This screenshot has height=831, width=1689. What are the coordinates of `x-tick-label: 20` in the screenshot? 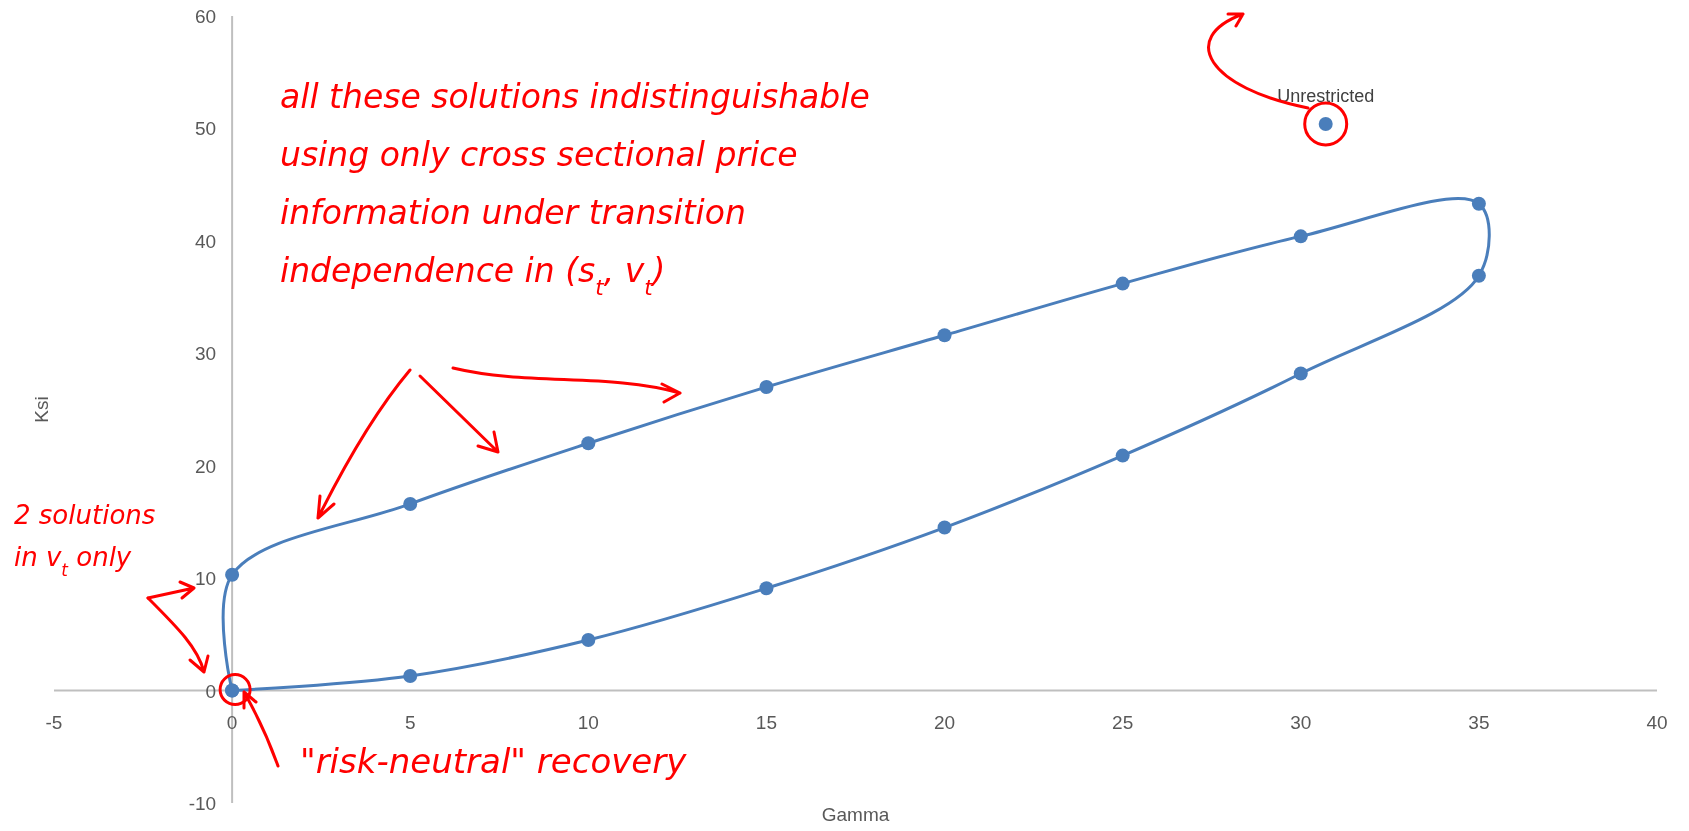 It's located at (944, 722).